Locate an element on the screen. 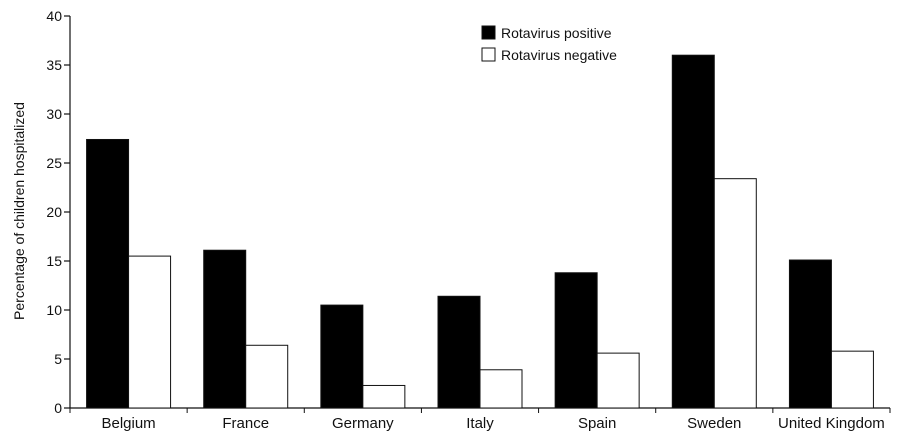 Image resolution: width=899 pixels, height=434 pixels. x-category-label: France is located at coordinates (245, 423).